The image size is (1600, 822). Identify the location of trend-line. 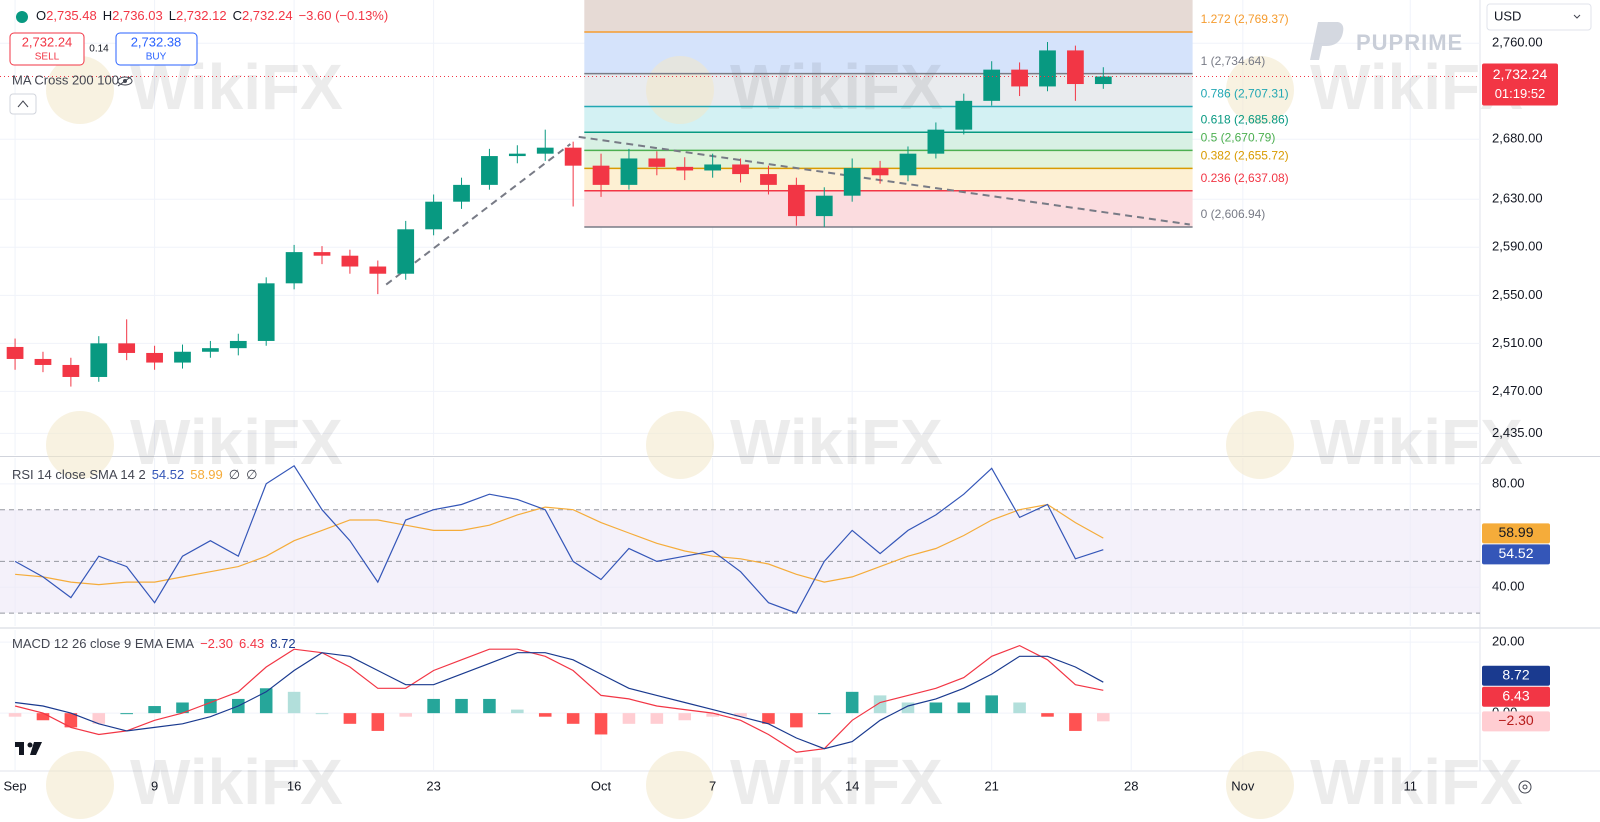
(478, 214).